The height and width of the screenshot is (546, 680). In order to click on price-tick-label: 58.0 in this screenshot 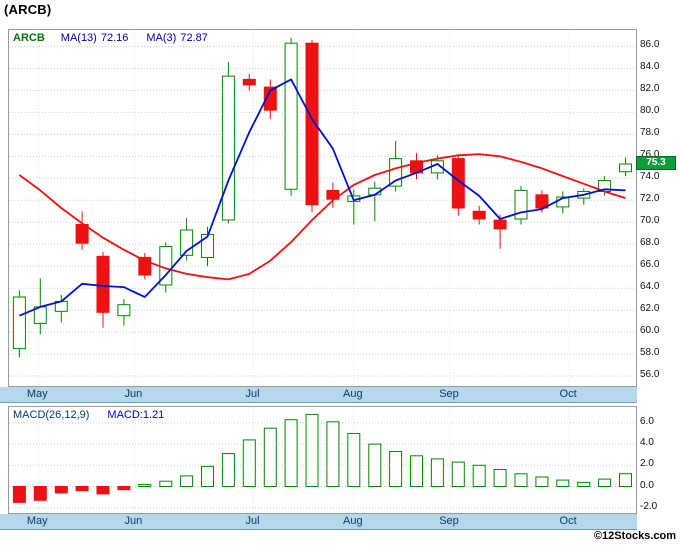, I will do `click(650, 353)`.